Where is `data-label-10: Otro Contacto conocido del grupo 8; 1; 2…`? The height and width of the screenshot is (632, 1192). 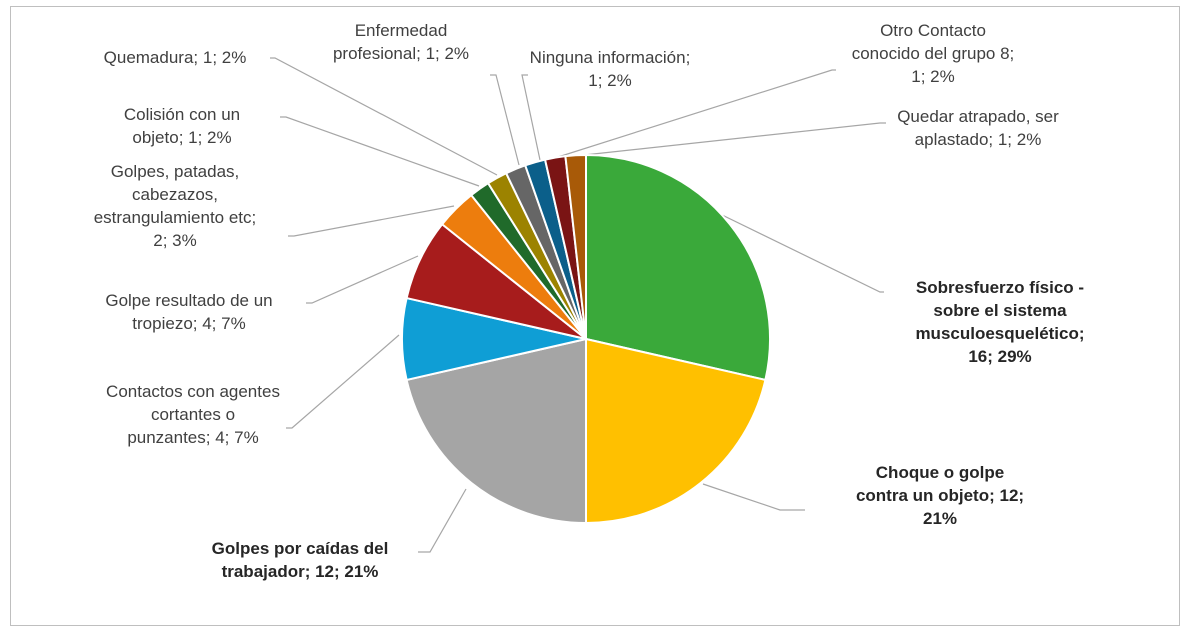
data-label-10: Otro Contacto conocido del grupo 8; 1; 2… is located at coordinates (933, 53).